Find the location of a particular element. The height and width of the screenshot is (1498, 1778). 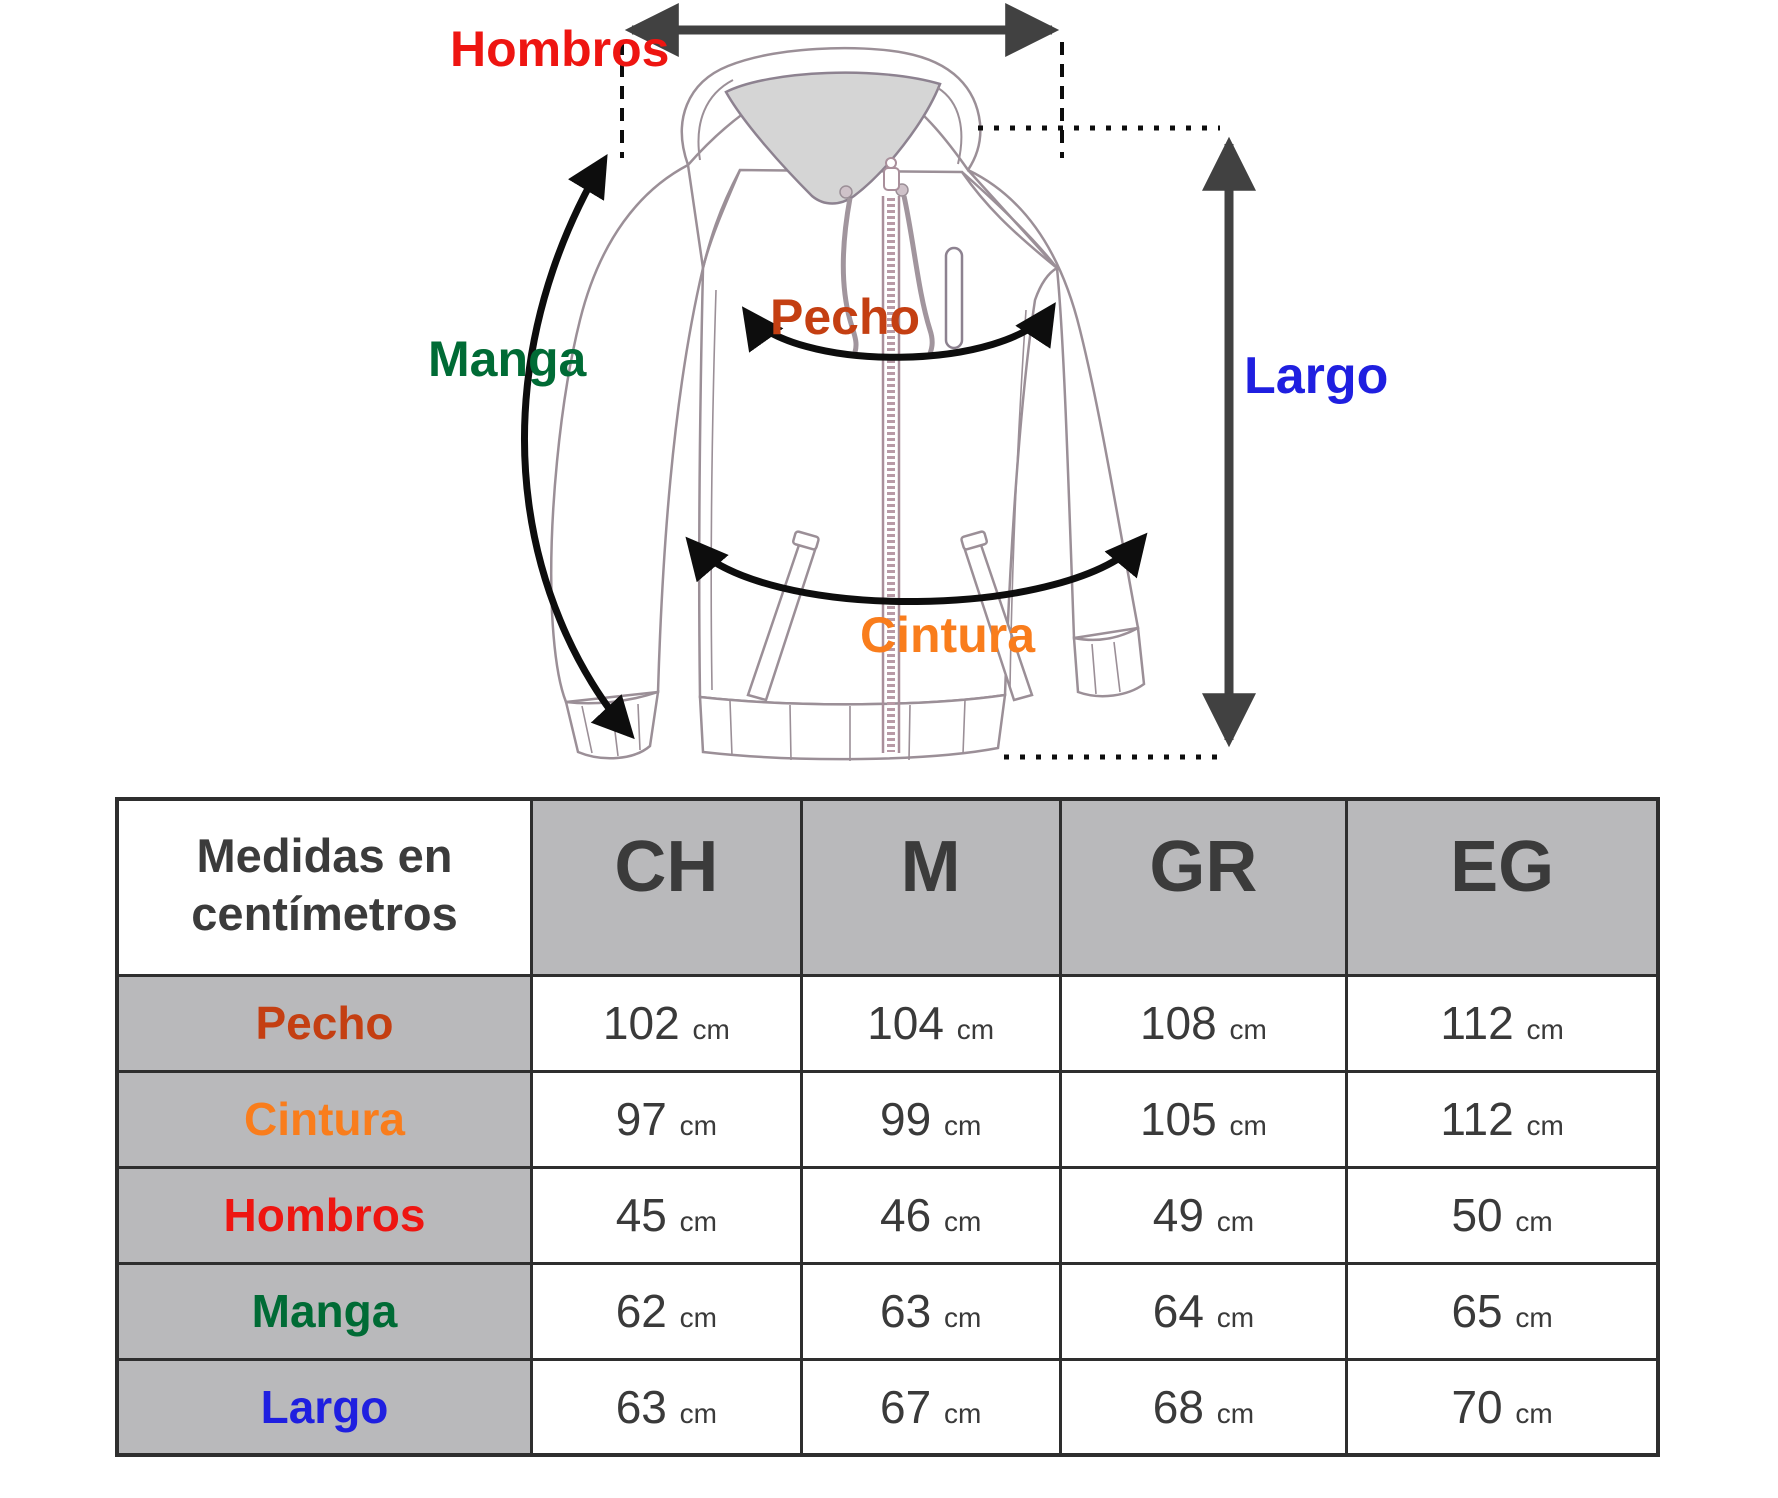

row-label-hombros: Hombros is located at coordinates (324, 1215).